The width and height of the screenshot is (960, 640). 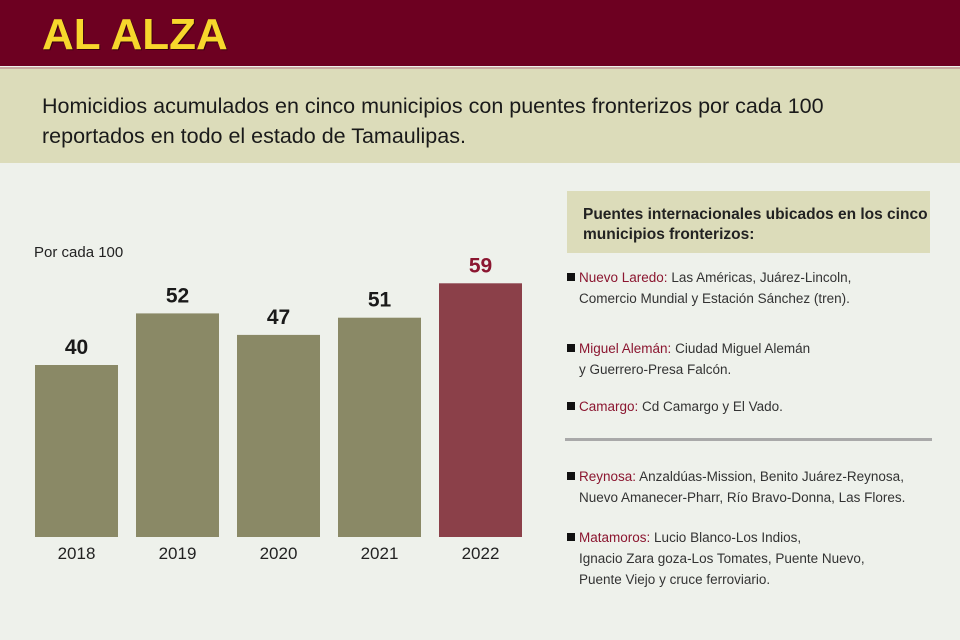 I want to click on bridge-list: Las Américas, Juárez-Lincoln,, so click(x=761, y=277).